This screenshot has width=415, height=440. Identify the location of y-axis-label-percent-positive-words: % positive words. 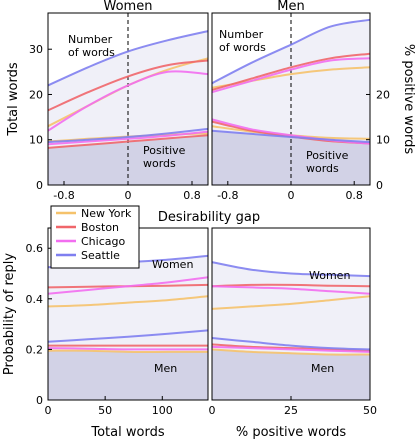
(408, 99).